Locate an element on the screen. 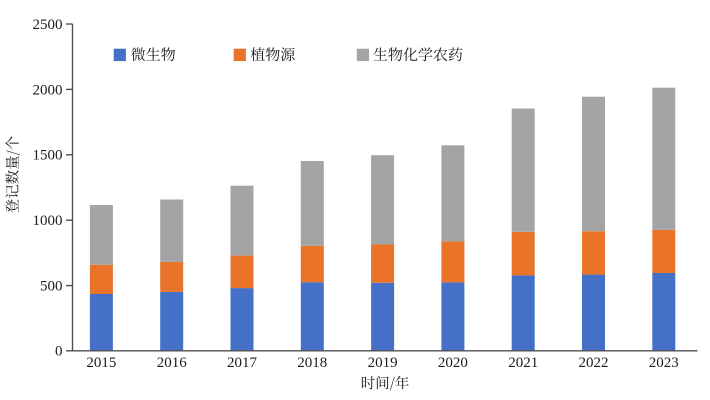 Image resolution: width=710 pixels, height=400 pixels. svg-text: 2015 is located at coordinates (101, 363).